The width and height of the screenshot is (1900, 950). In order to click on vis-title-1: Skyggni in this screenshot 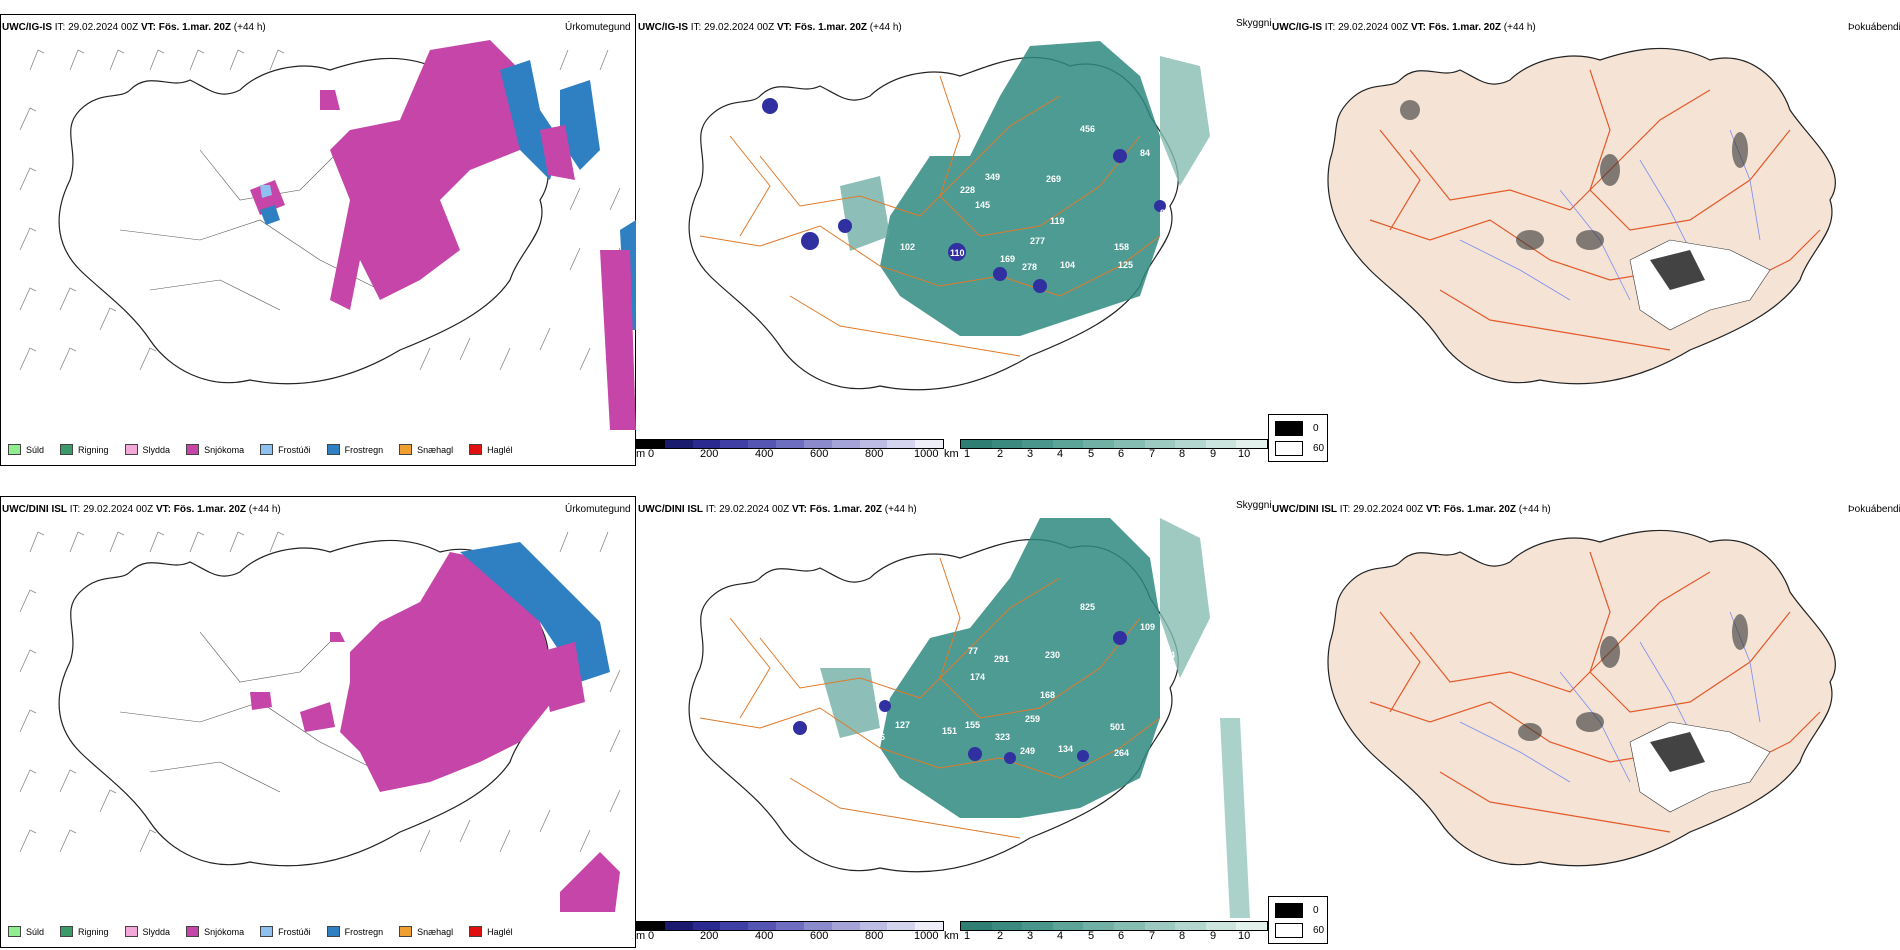, I will do `click(1254, 23)`.